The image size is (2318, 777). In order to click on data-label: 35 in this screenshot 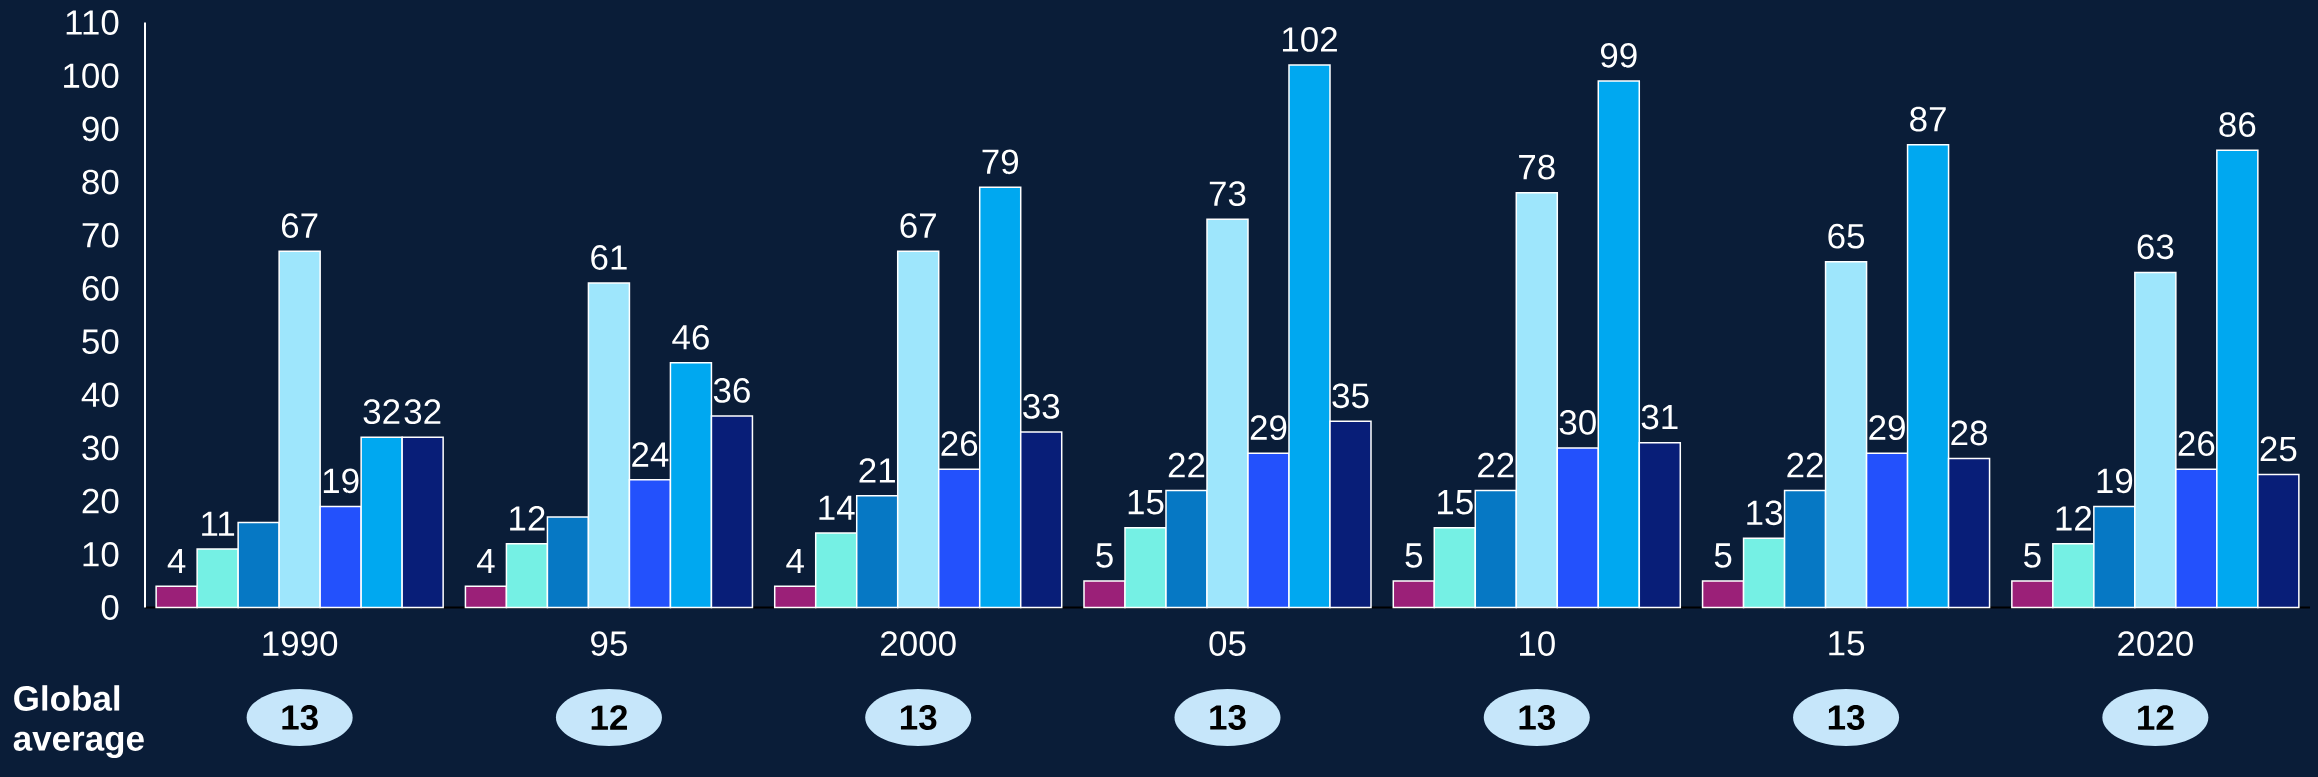, I will do `click(1350, 396)`.